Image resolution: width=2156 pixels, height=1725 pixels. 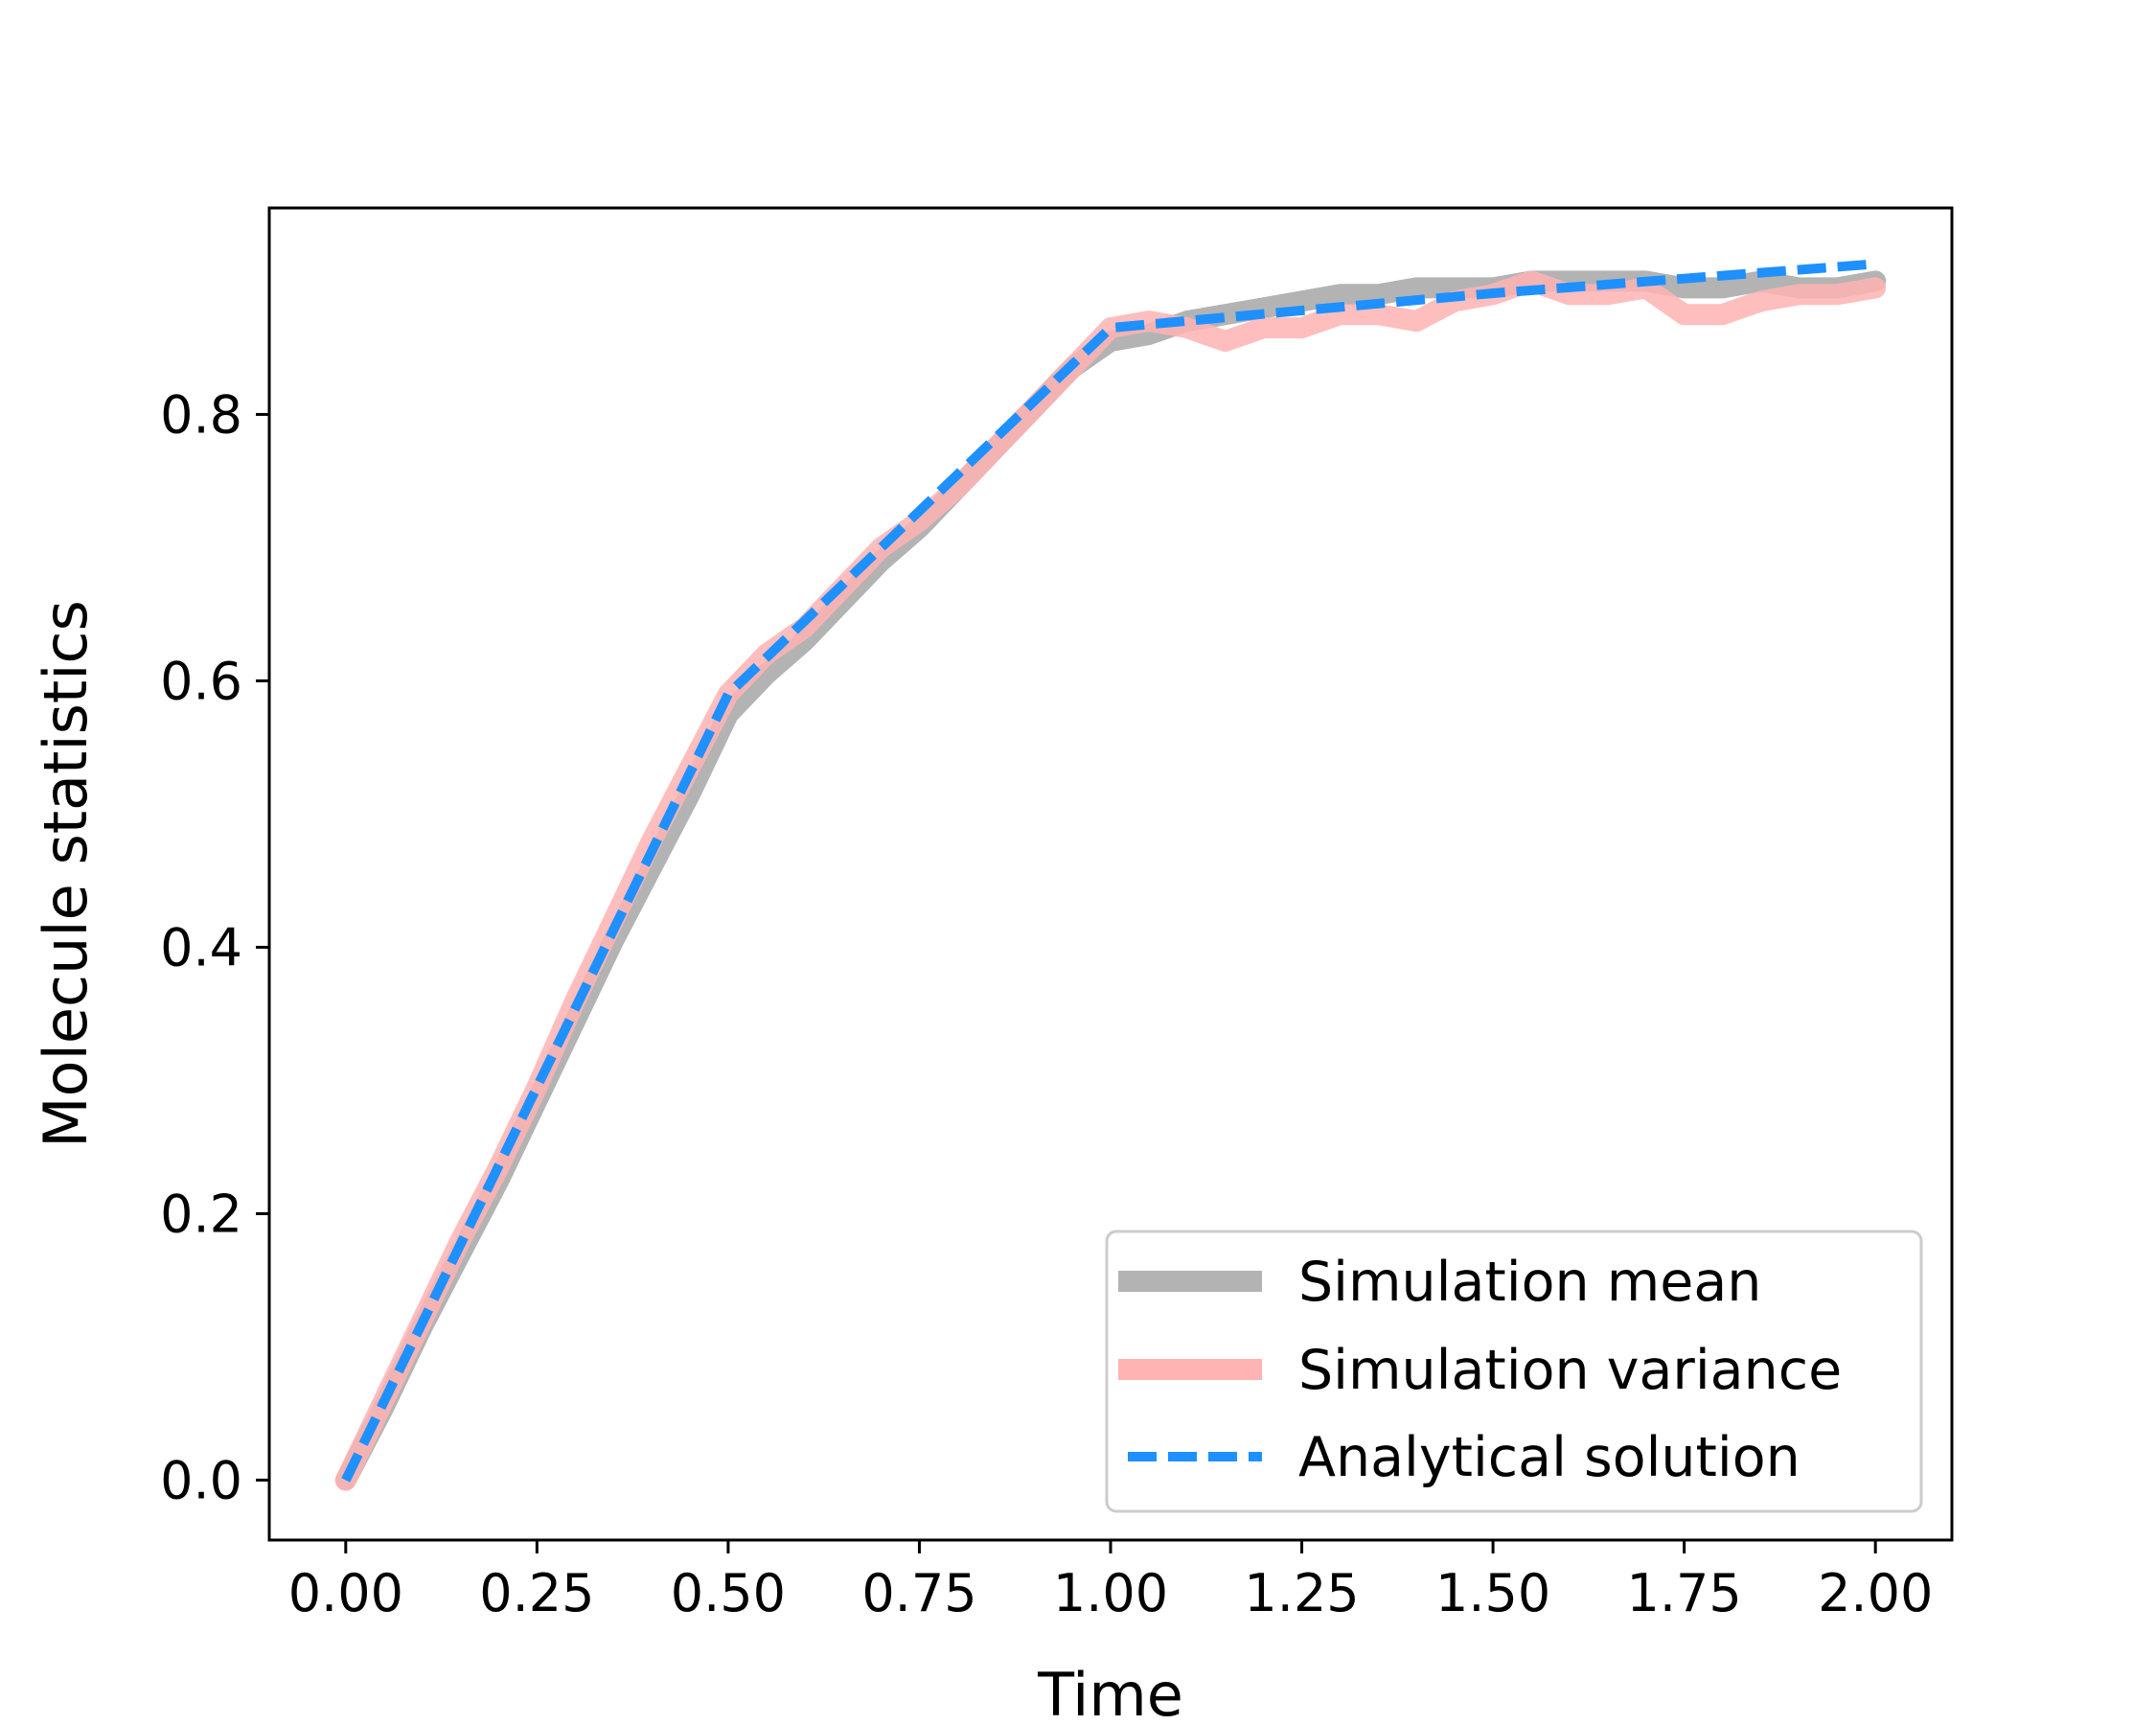 I want to click on legend-label-analytical-solution: Analytical solution, so click(x=1549, y=1457).